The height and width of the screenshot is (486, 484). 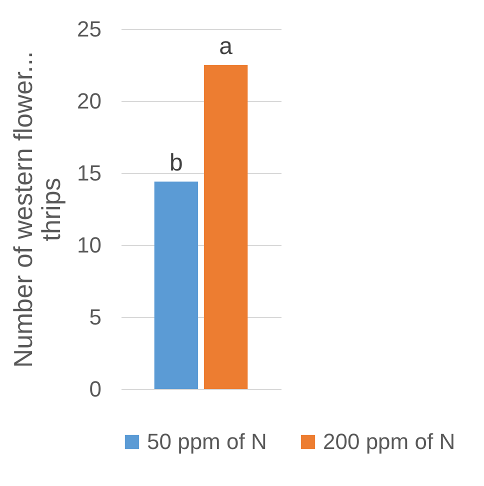 What do you see at coordinates (89, 101) in the screenshot?
I see `y-tick-label: 20` at bounding box center [89, 101].